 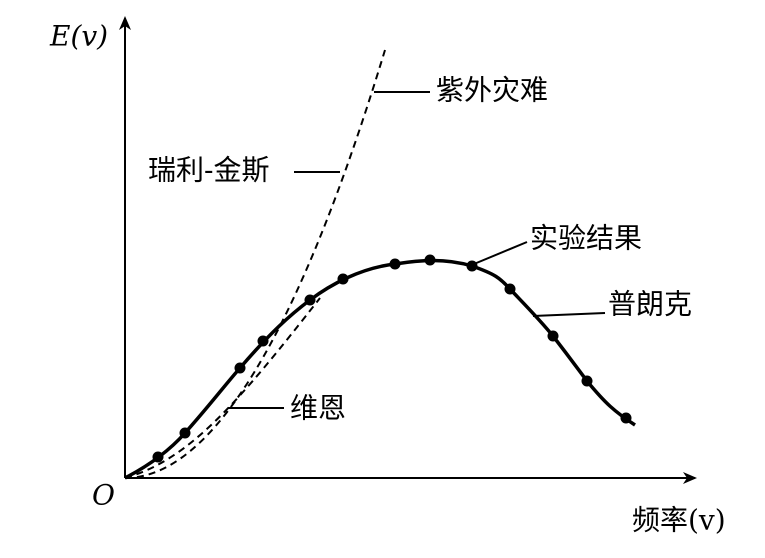 What do you see at coordinates (650, 304) in the screenshot?
I see `planck-label: 普朗克` at bounding box center [650, 304].